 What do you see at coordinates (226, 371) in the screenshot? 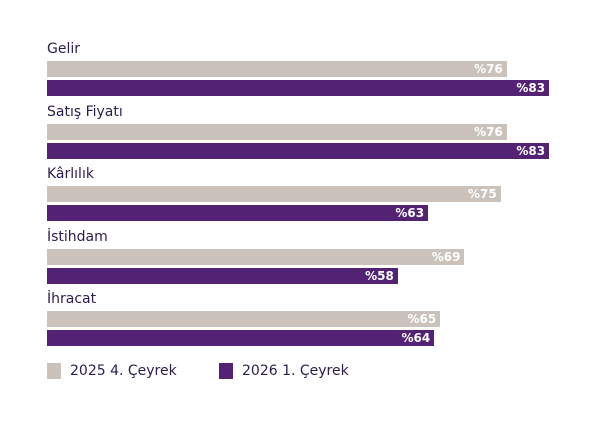
I see `legend-swatch-2026-q1` at bounding box center [226, 371].